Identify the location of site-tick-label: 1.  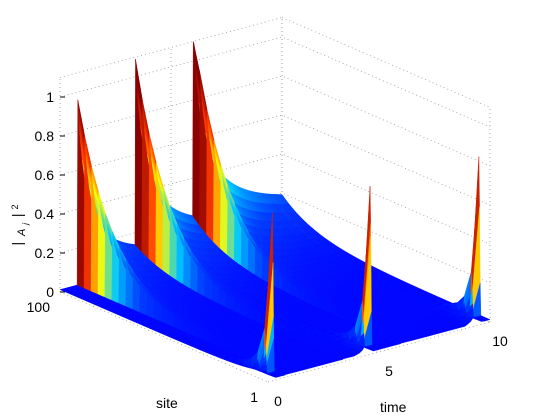
(254, 397).